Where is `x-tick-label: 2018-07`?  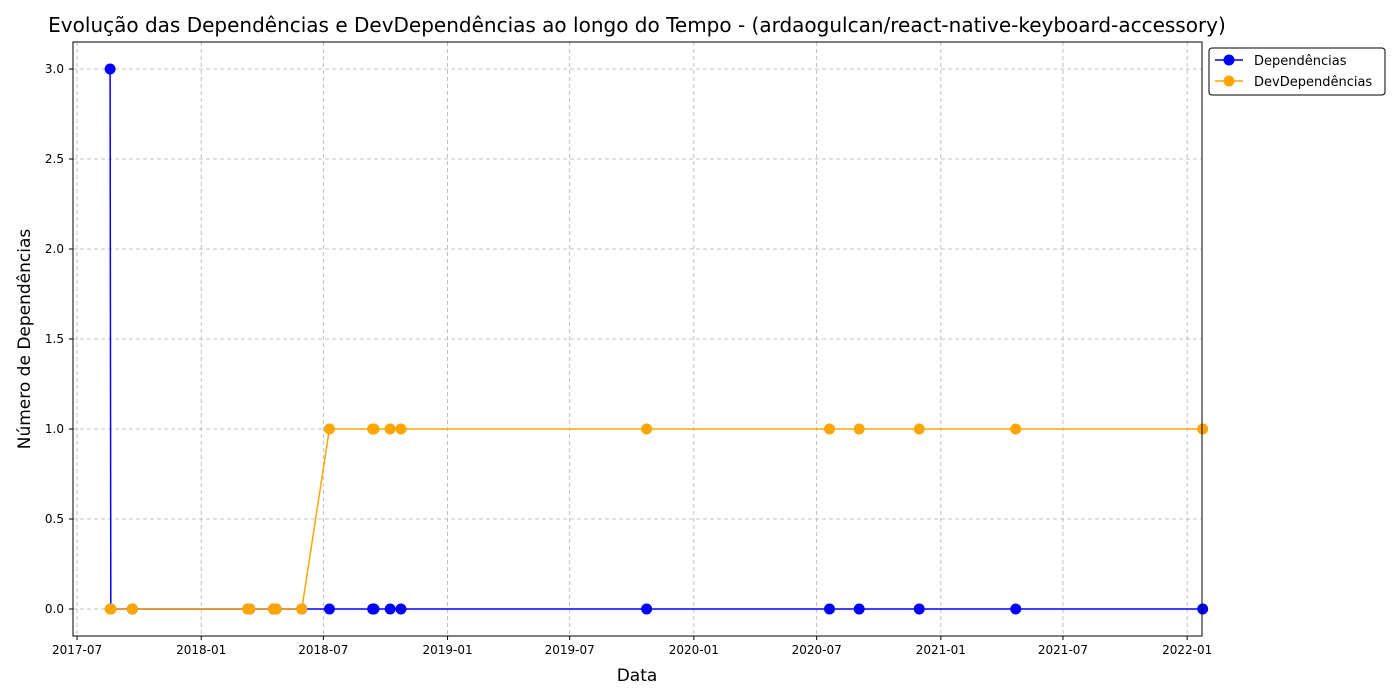 x-tick-label: 2018-07 is located at coordinates (323, 650).